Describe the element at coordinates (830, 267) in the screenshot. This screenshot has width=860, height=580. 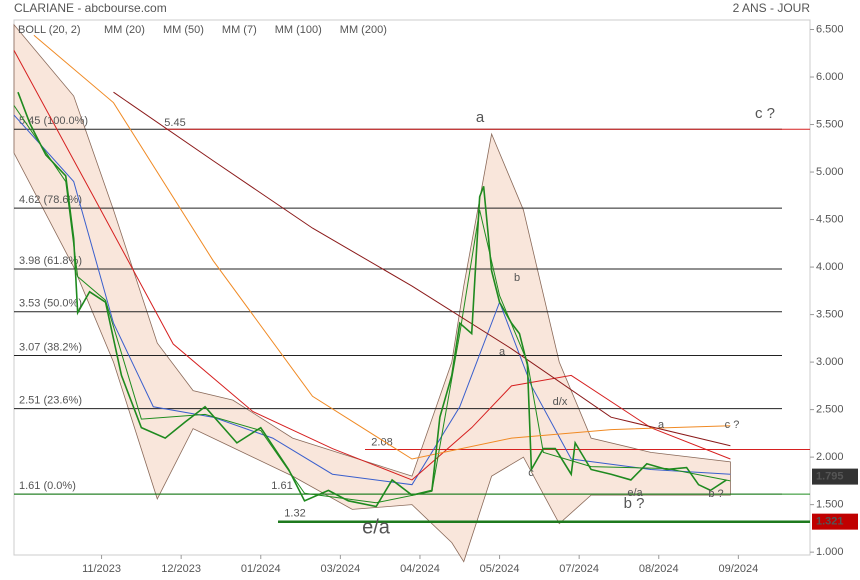
I see `y-tick-label: 4.000` at that location.